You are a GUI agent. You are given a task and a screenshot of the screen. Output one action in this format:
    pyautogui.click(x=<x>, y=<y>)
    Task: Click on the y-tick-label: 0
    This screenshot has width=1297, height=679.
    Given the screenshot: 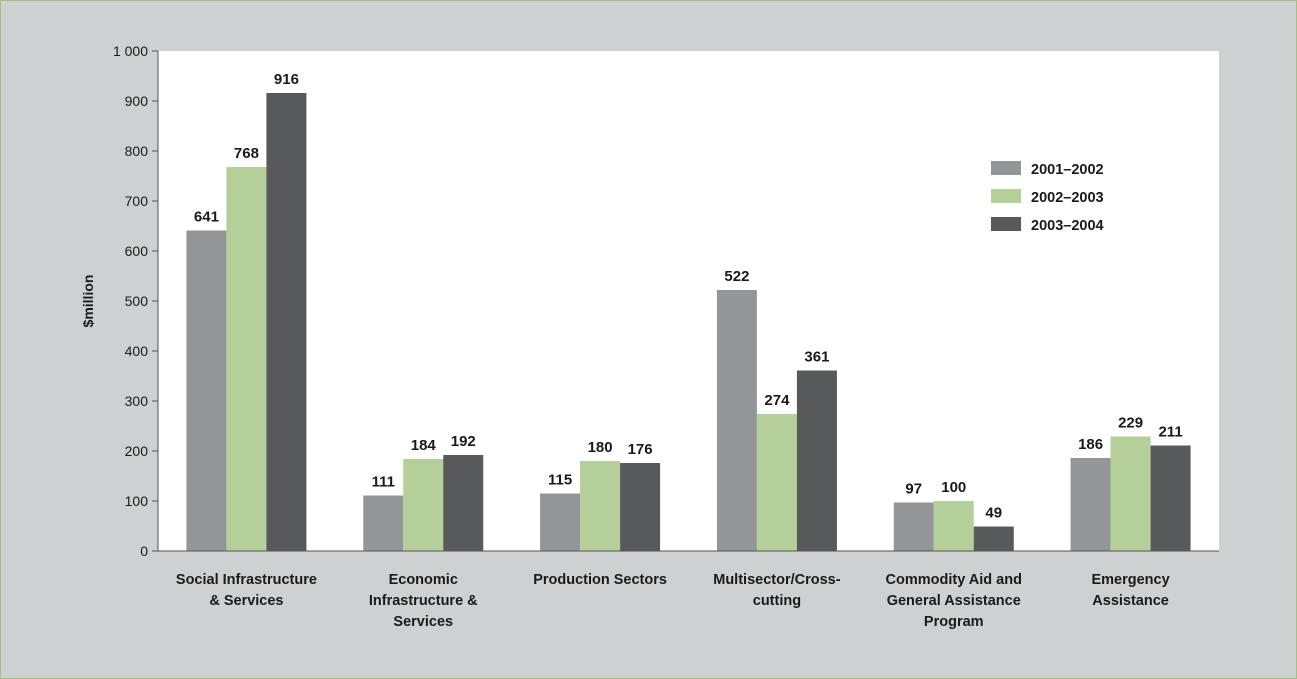 What is the action you would take?
    pyautogui.click(x=144, y=551)
    